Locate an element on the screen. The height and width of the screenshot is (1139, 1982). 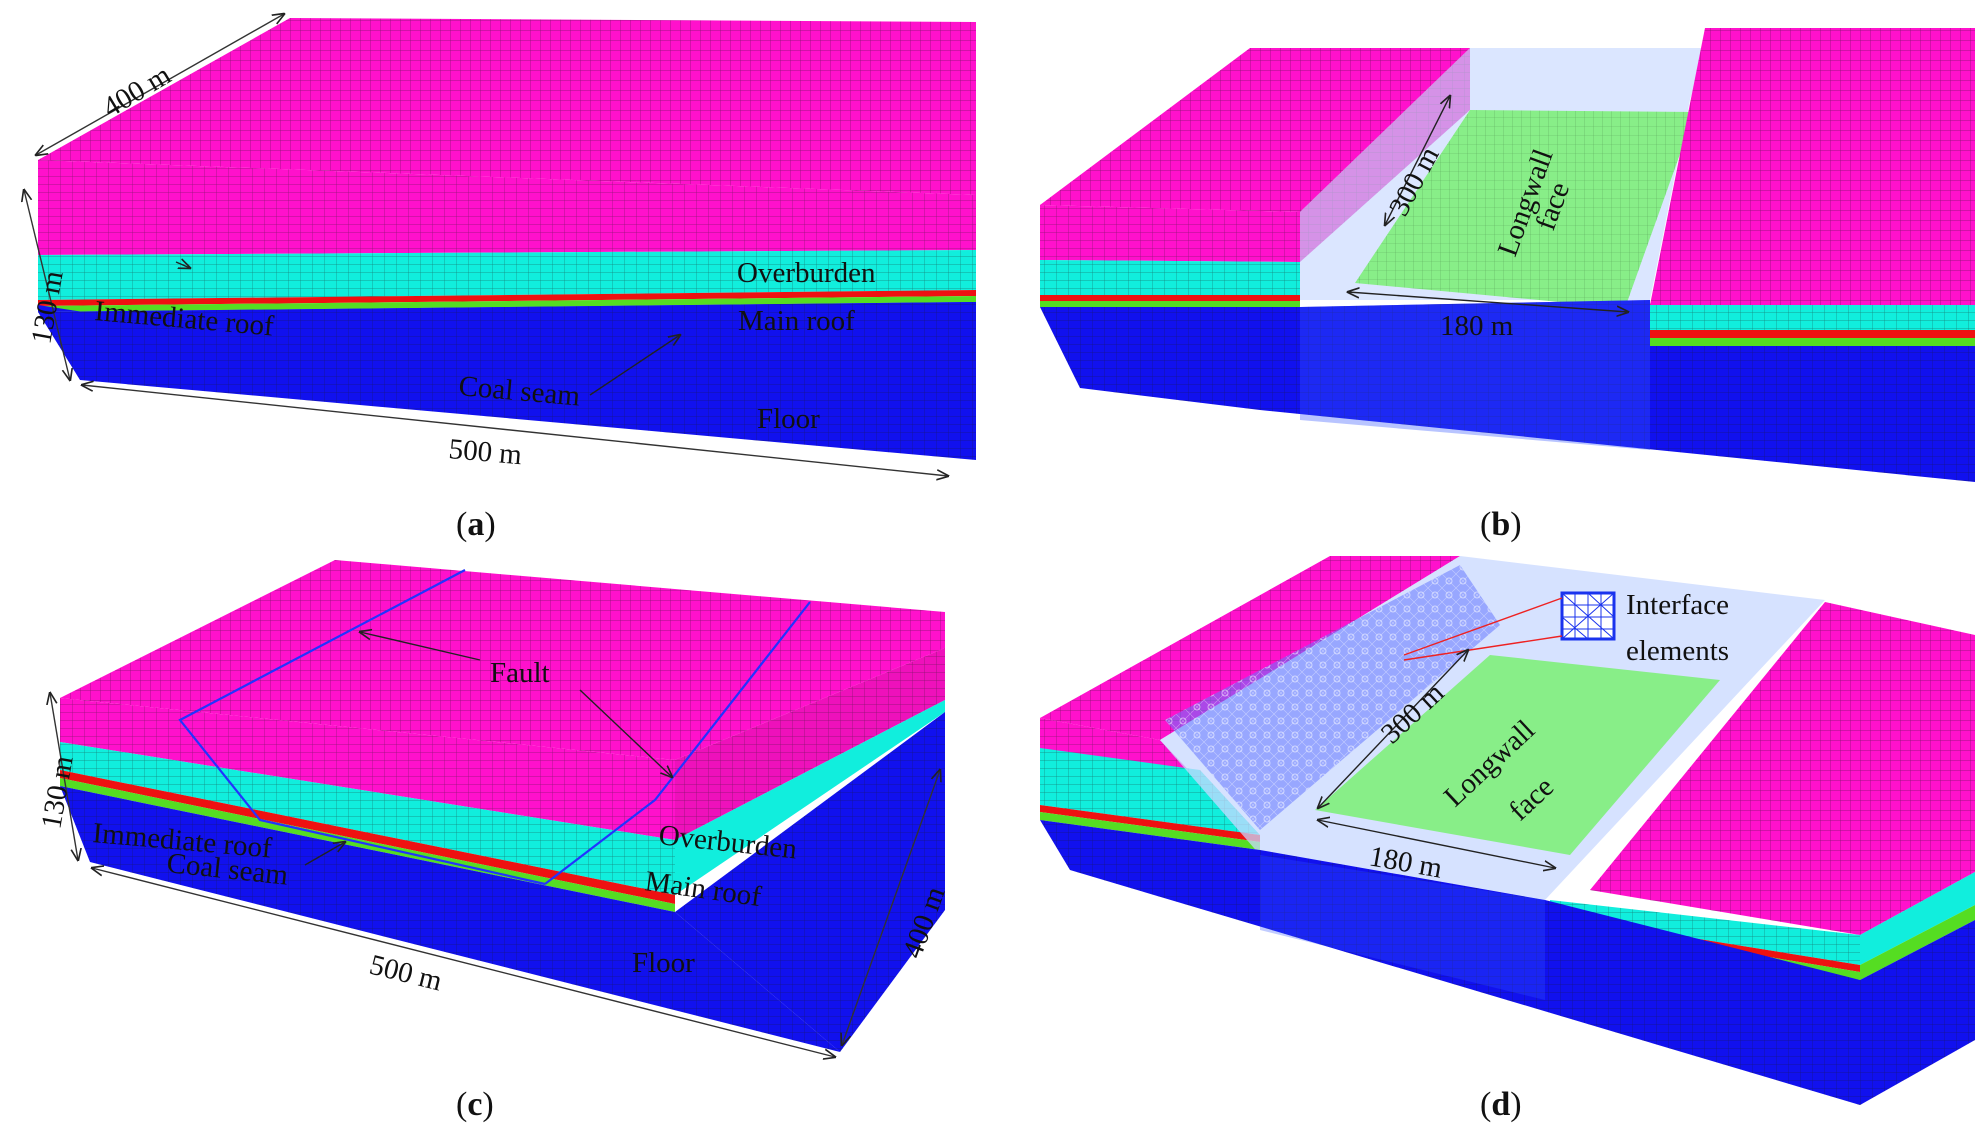
panel-c-label-fault: Fault is located at coordinates (520, 673).